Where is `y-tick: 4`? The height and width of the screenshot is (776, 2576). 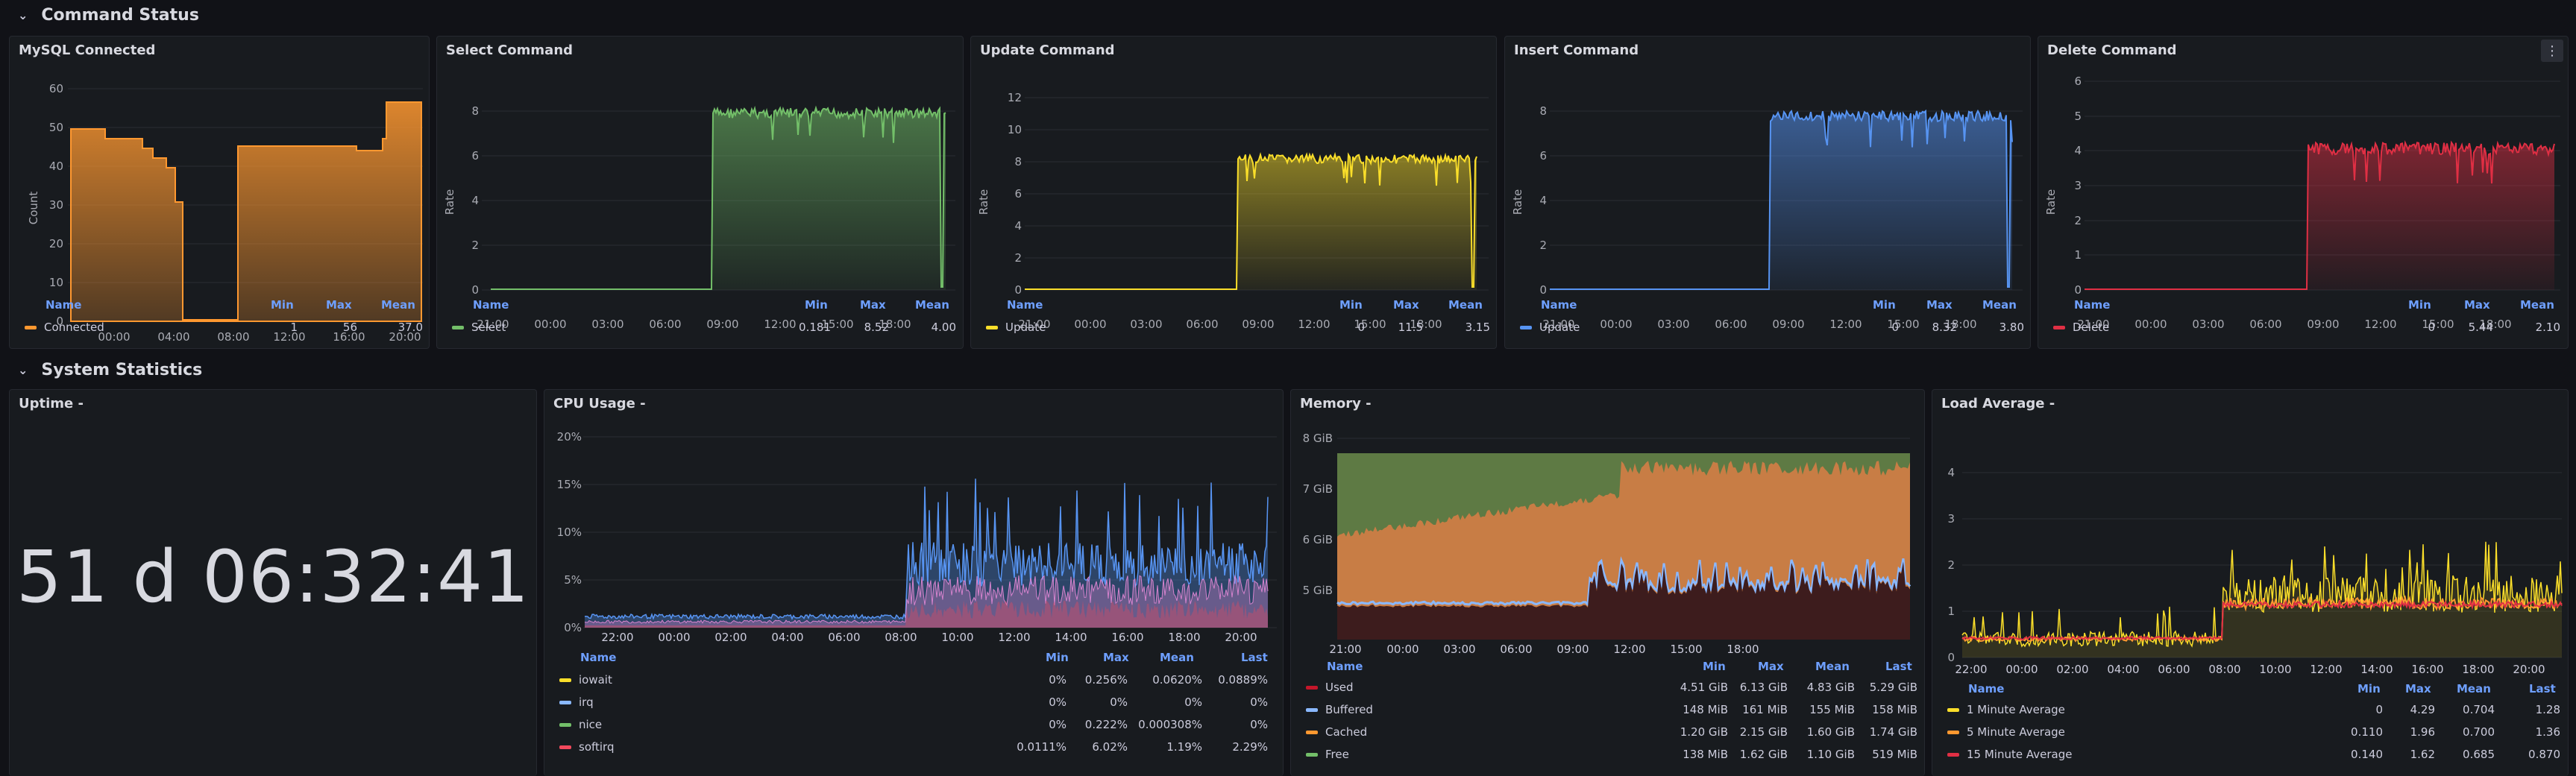
y-tick: 4 is located at coordinates (475, 200).